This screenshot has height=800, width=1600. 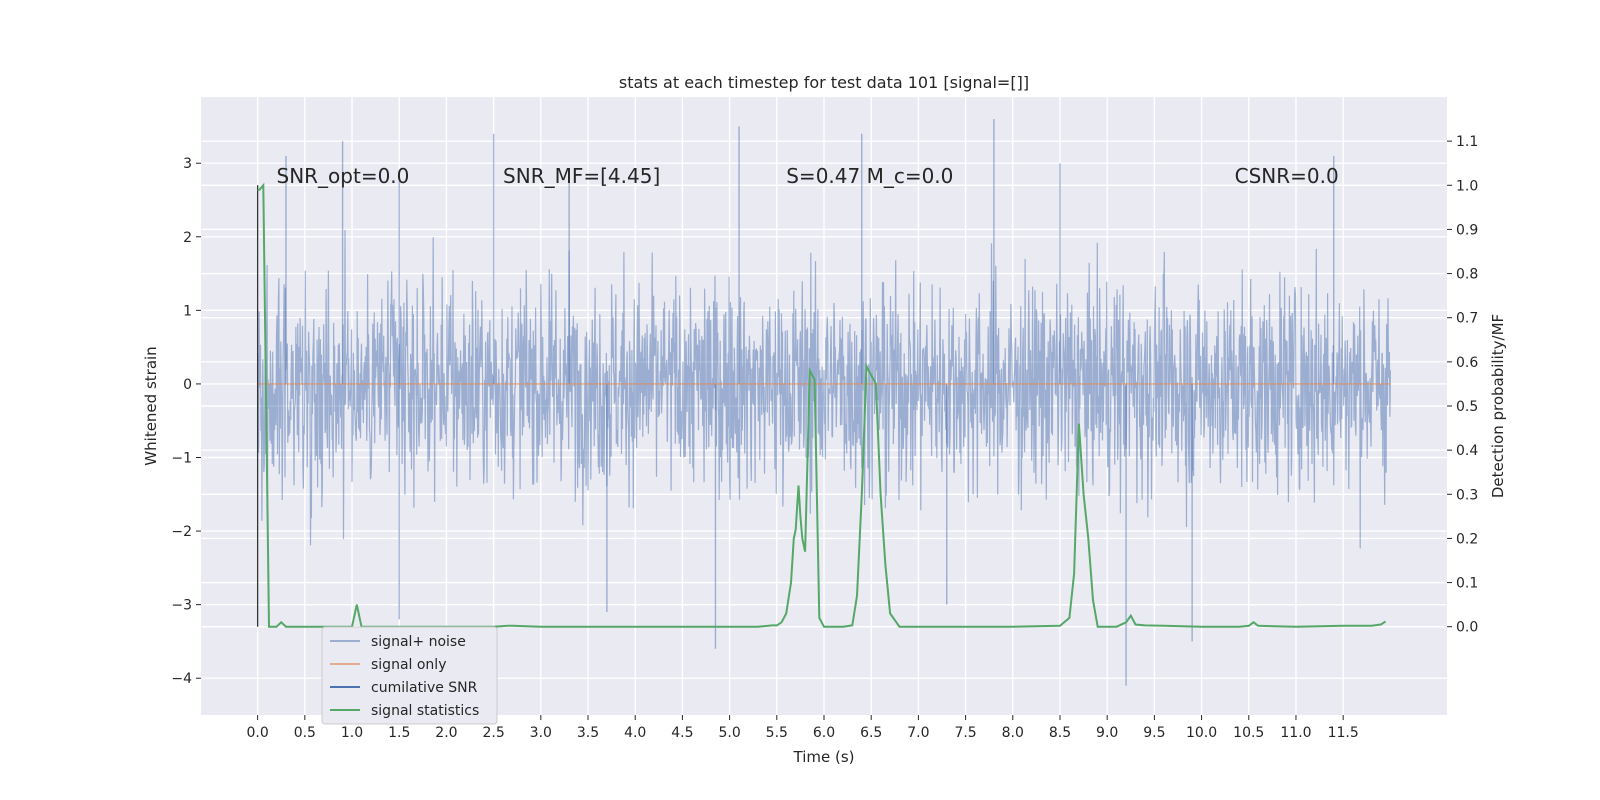 What do you see at coordinates (1295, 733) in the screenshot?
I see `x-tick-label-22: 11.0` at bounding box center [1295, 733].